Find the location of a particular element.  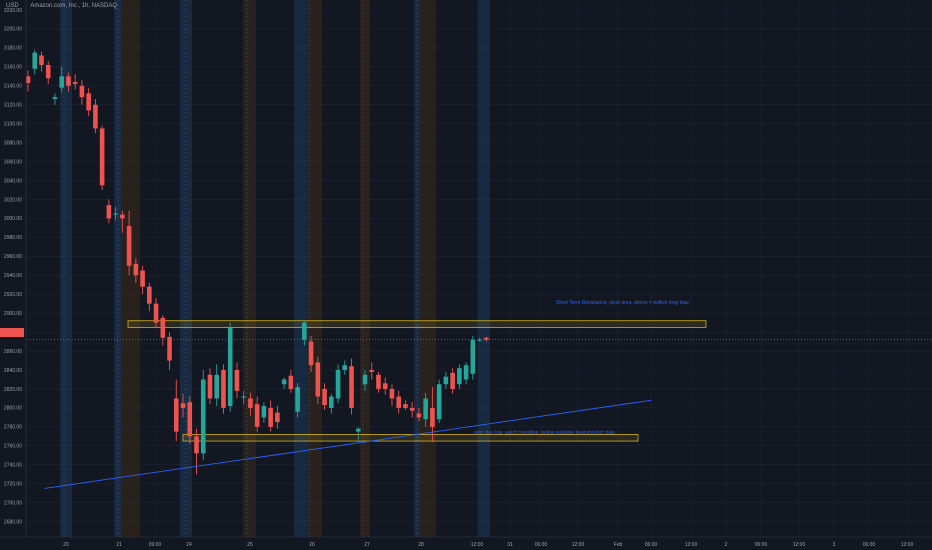

price-tick-label: 2780.00 is located at coordinates (13, 428).